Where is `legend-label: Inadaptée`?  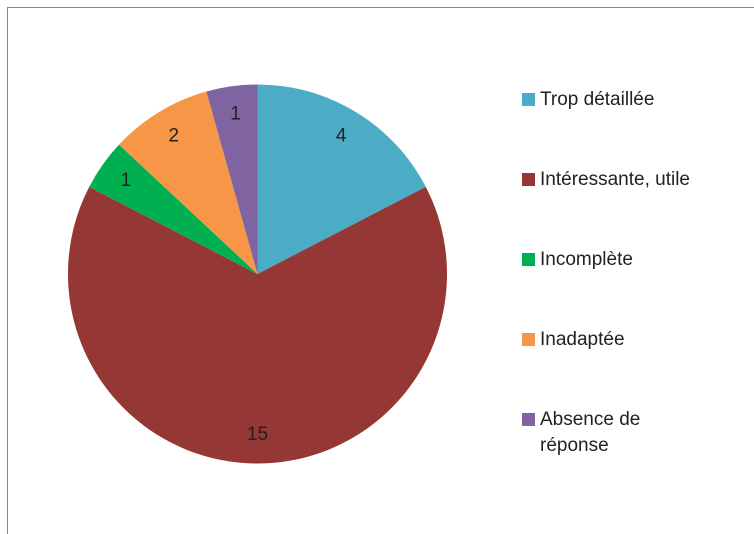 legend-label: Inadaptée is located at coordinates (582, 339).